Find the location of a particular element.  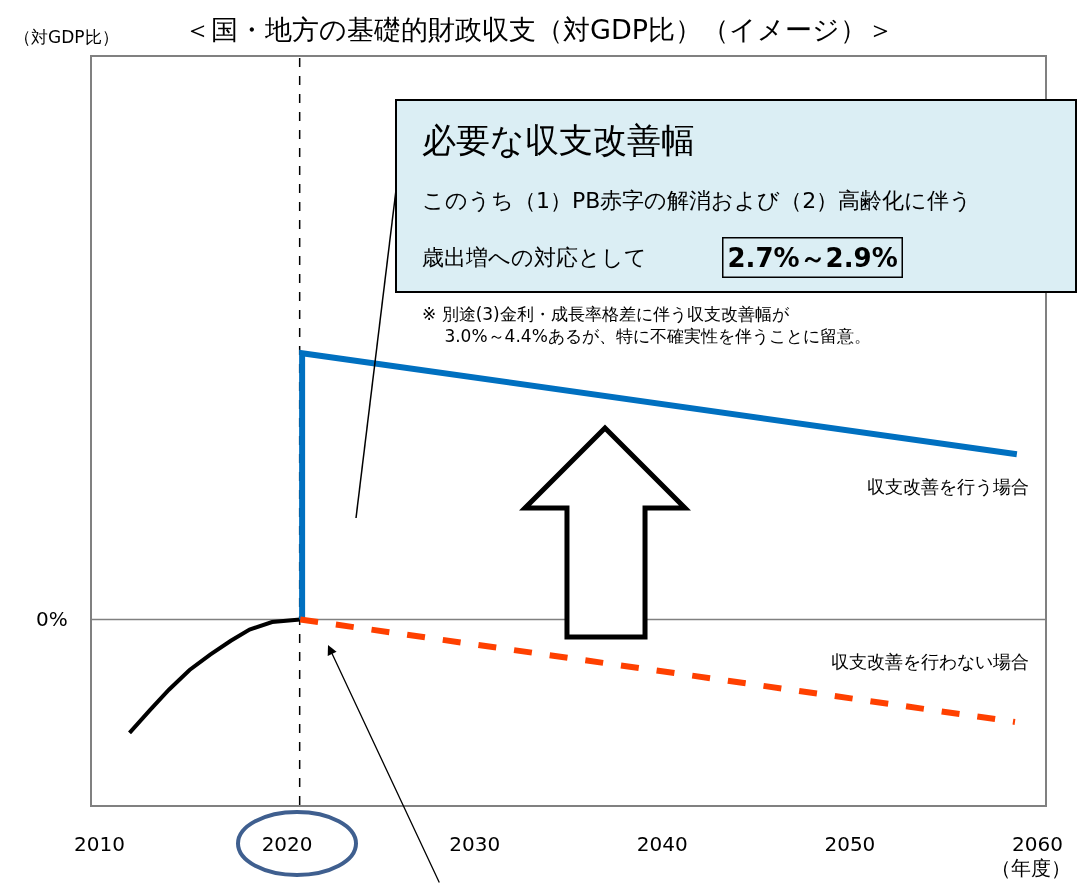

series-label: 収支改善を行う場合 is located at coordinates (948, 486).